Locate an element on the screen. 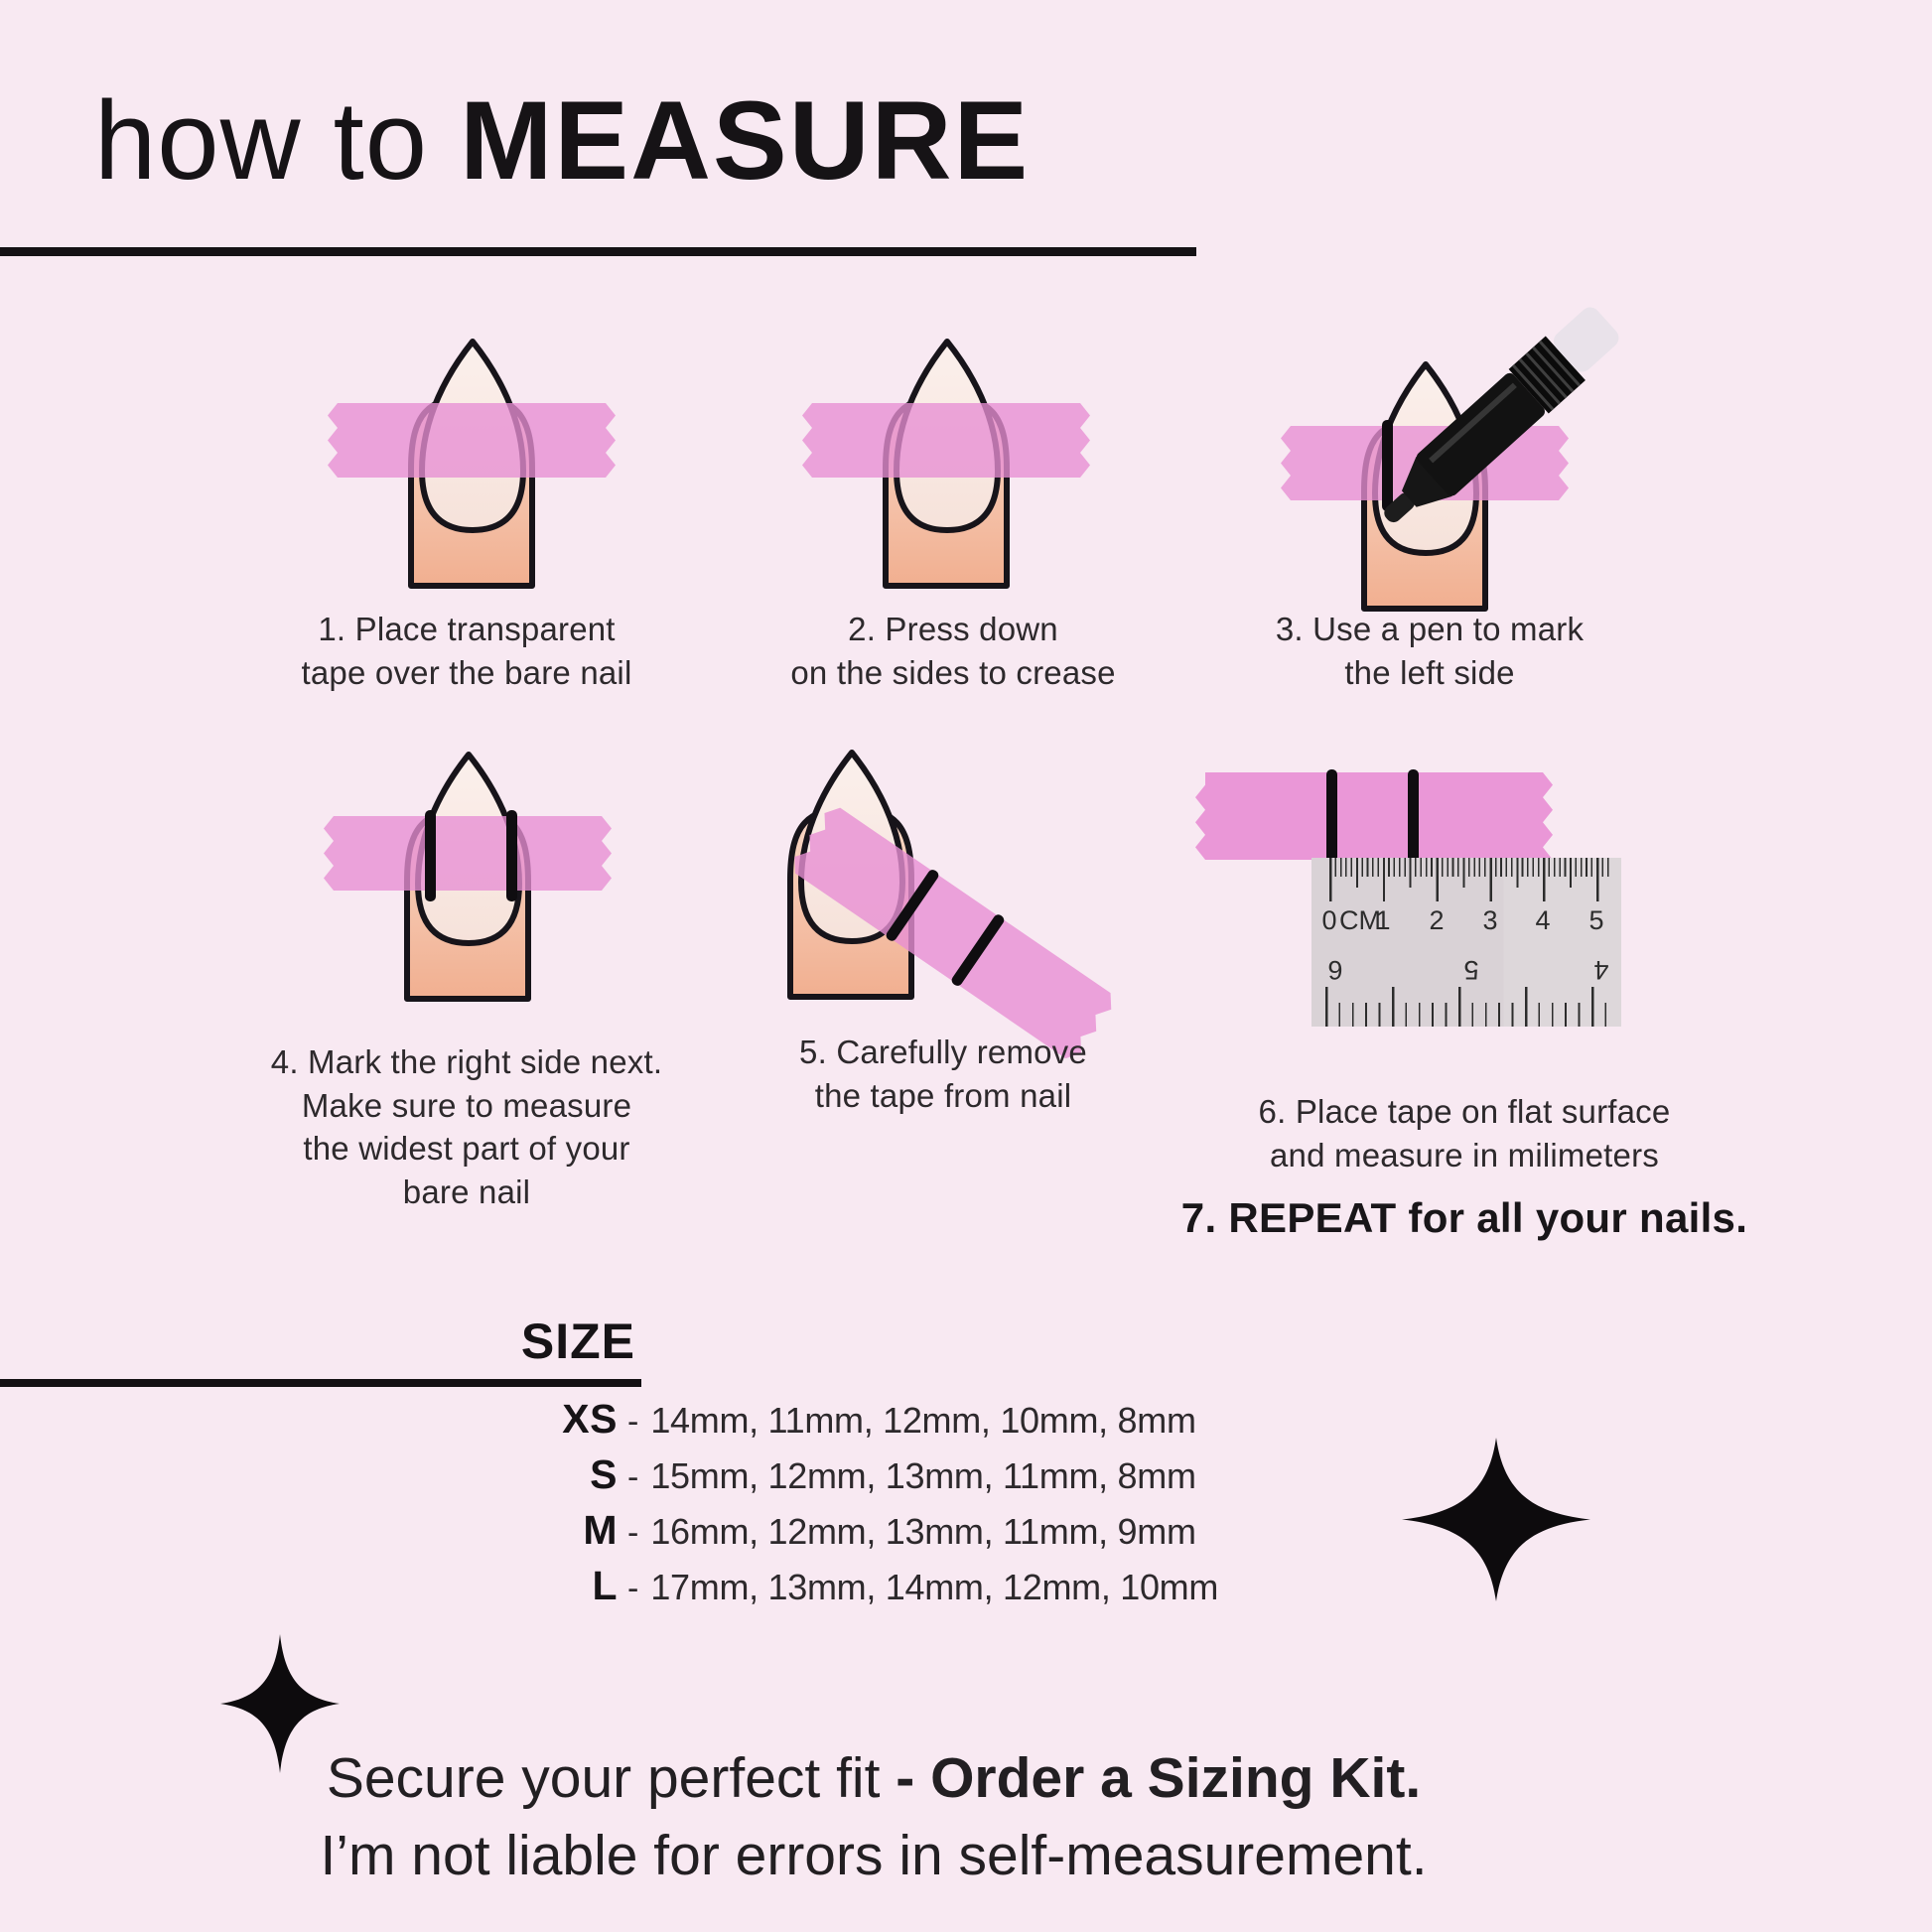  size-underline is located at coordinates (320, 1383).